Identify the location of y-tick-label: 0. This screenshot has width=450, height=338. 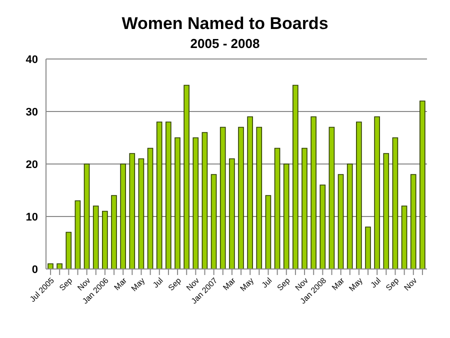
(35, 270).